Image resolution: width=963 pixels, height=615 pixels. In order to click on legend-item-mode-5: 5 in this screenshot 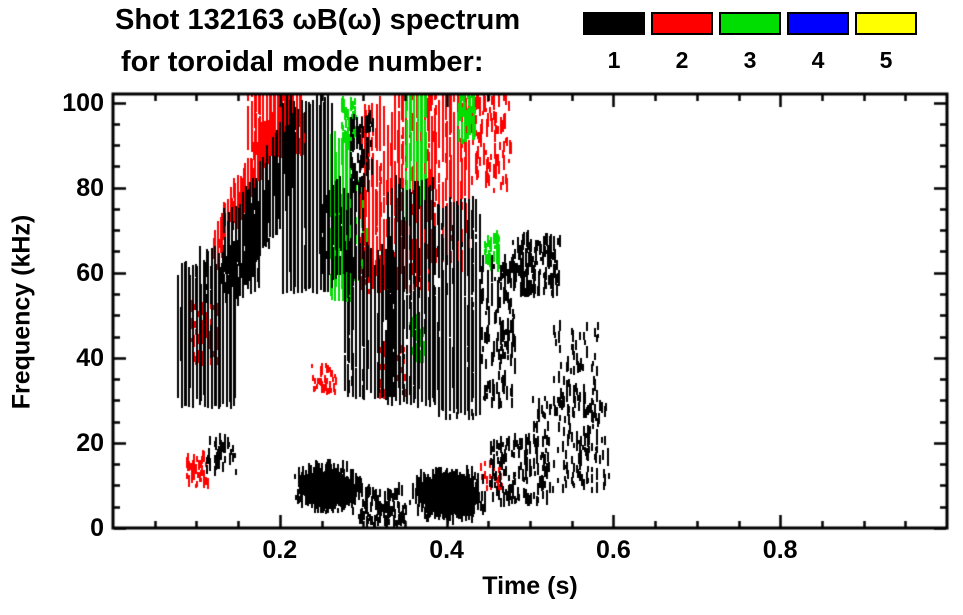, I will do `click(886, 42)`.